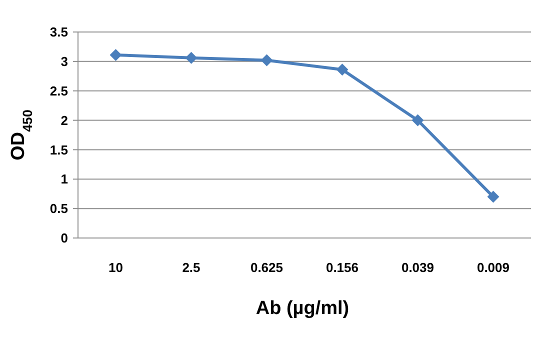  Describe the element at coordinates (191, 267) in the screenshot. I see `x-tick-label: 2.5` at that location.